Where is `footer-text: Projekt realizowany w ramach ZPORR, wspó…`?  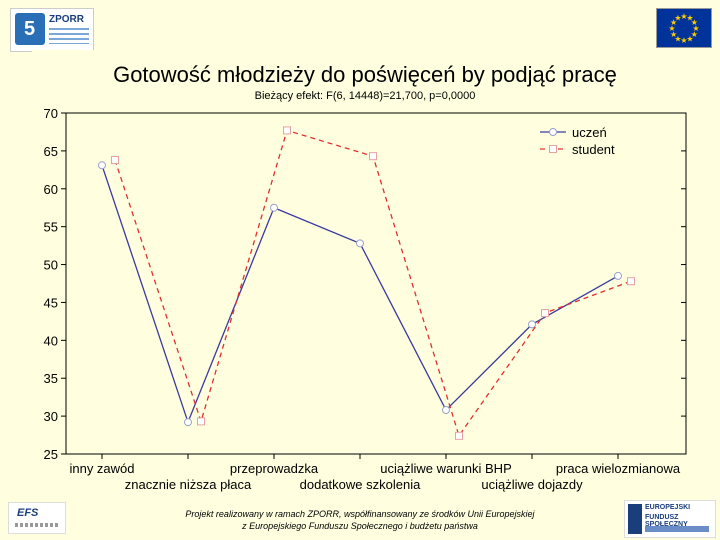 footer-text: Projekt realizowany w ramach ZPORR, wspó… is located at coordinates (360, 520).